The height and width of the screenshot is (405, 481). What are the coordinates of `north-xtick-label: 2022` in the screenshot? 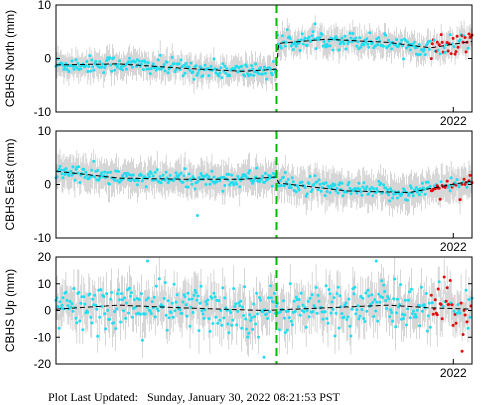 It's located at (453, 121).